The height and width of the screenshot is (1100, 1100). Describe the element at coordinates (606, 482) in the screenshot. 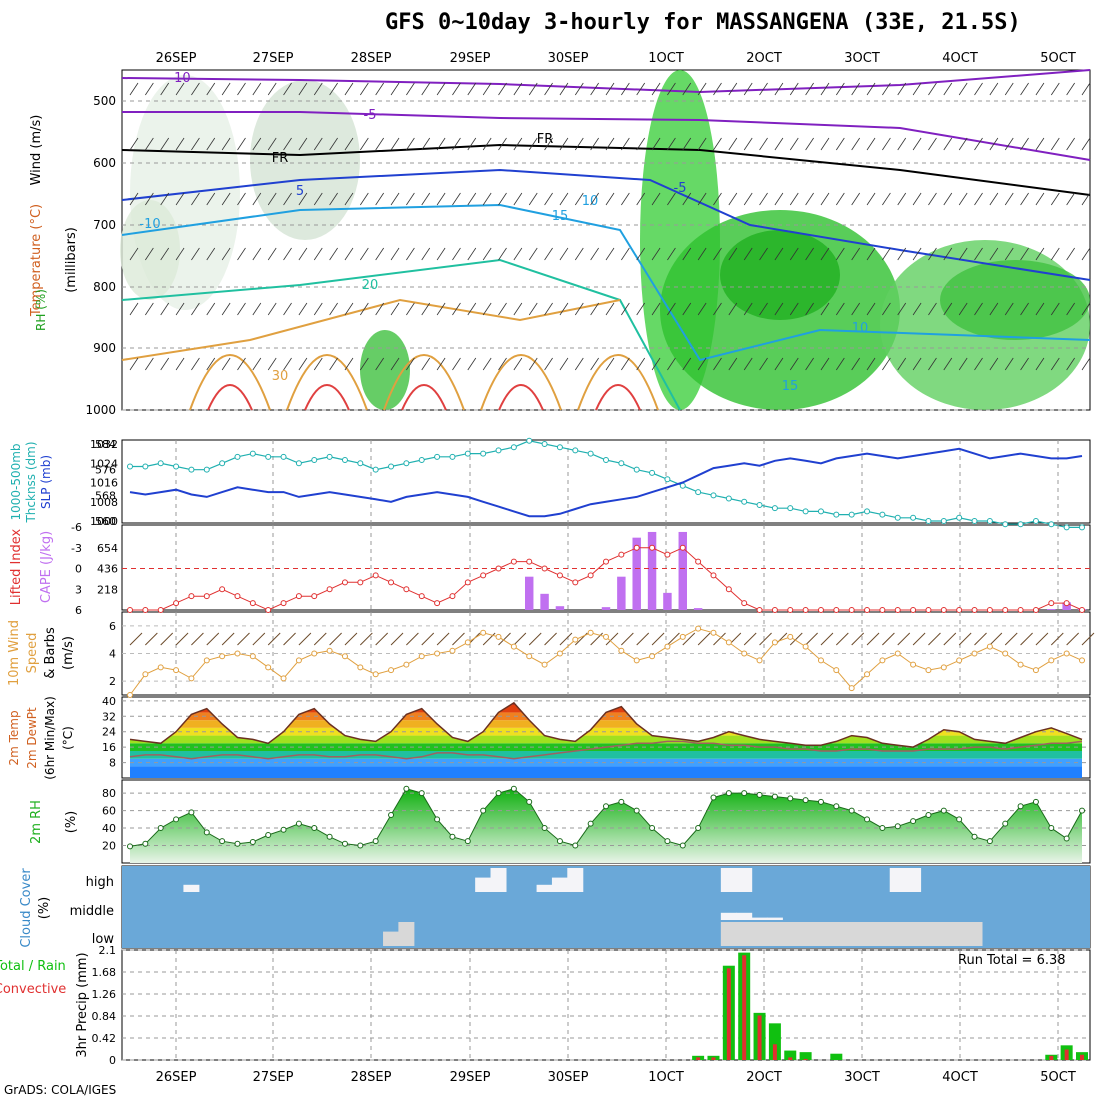

I see `slp-line` at that location.